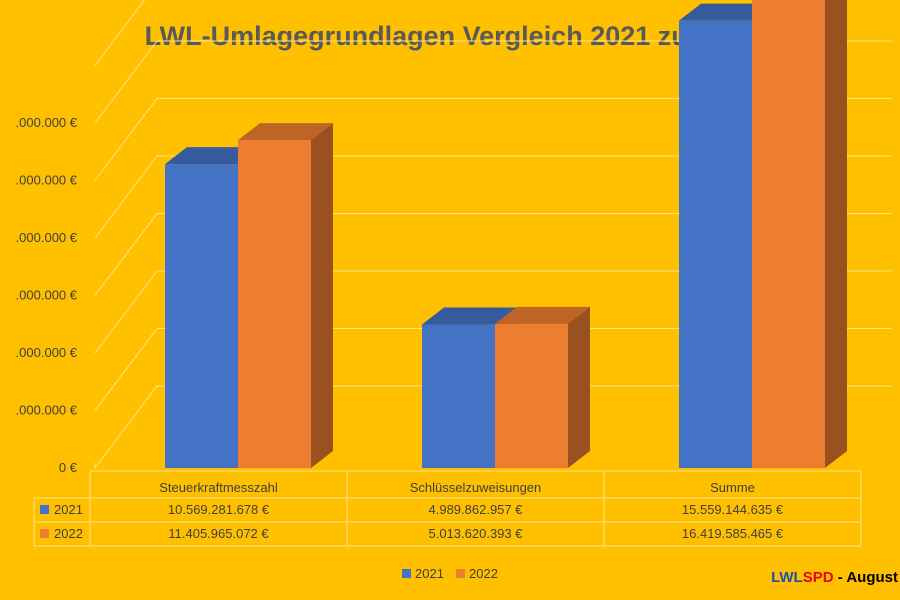  Describe the element at coordinates (818, 577) in the screenshot. I see `credit-part-spd: SPD` at that location.